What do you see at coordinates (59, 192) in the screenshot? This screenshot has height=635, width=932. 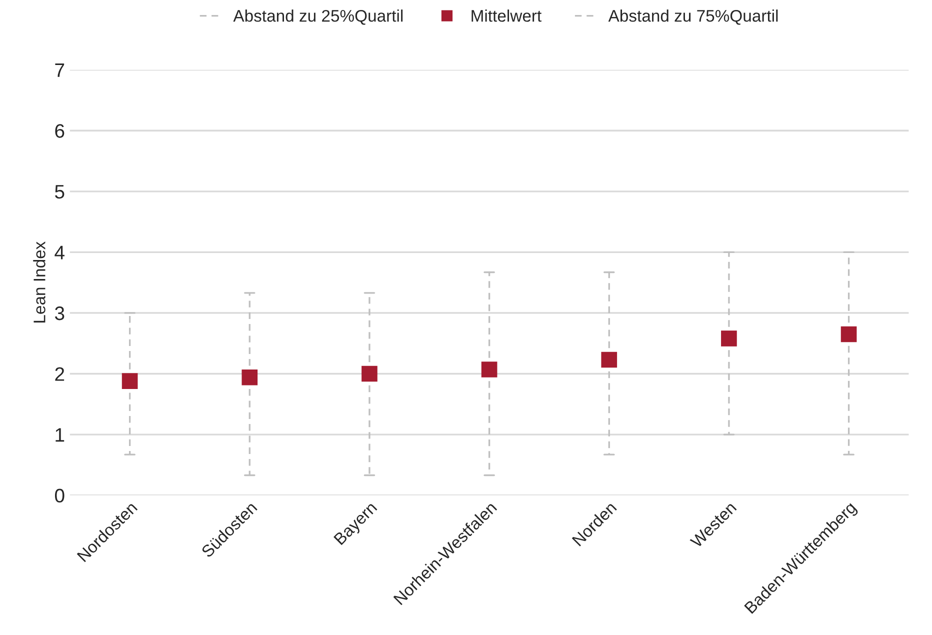 I see `y-tick-label: 5` at bounding box center [59, 192].